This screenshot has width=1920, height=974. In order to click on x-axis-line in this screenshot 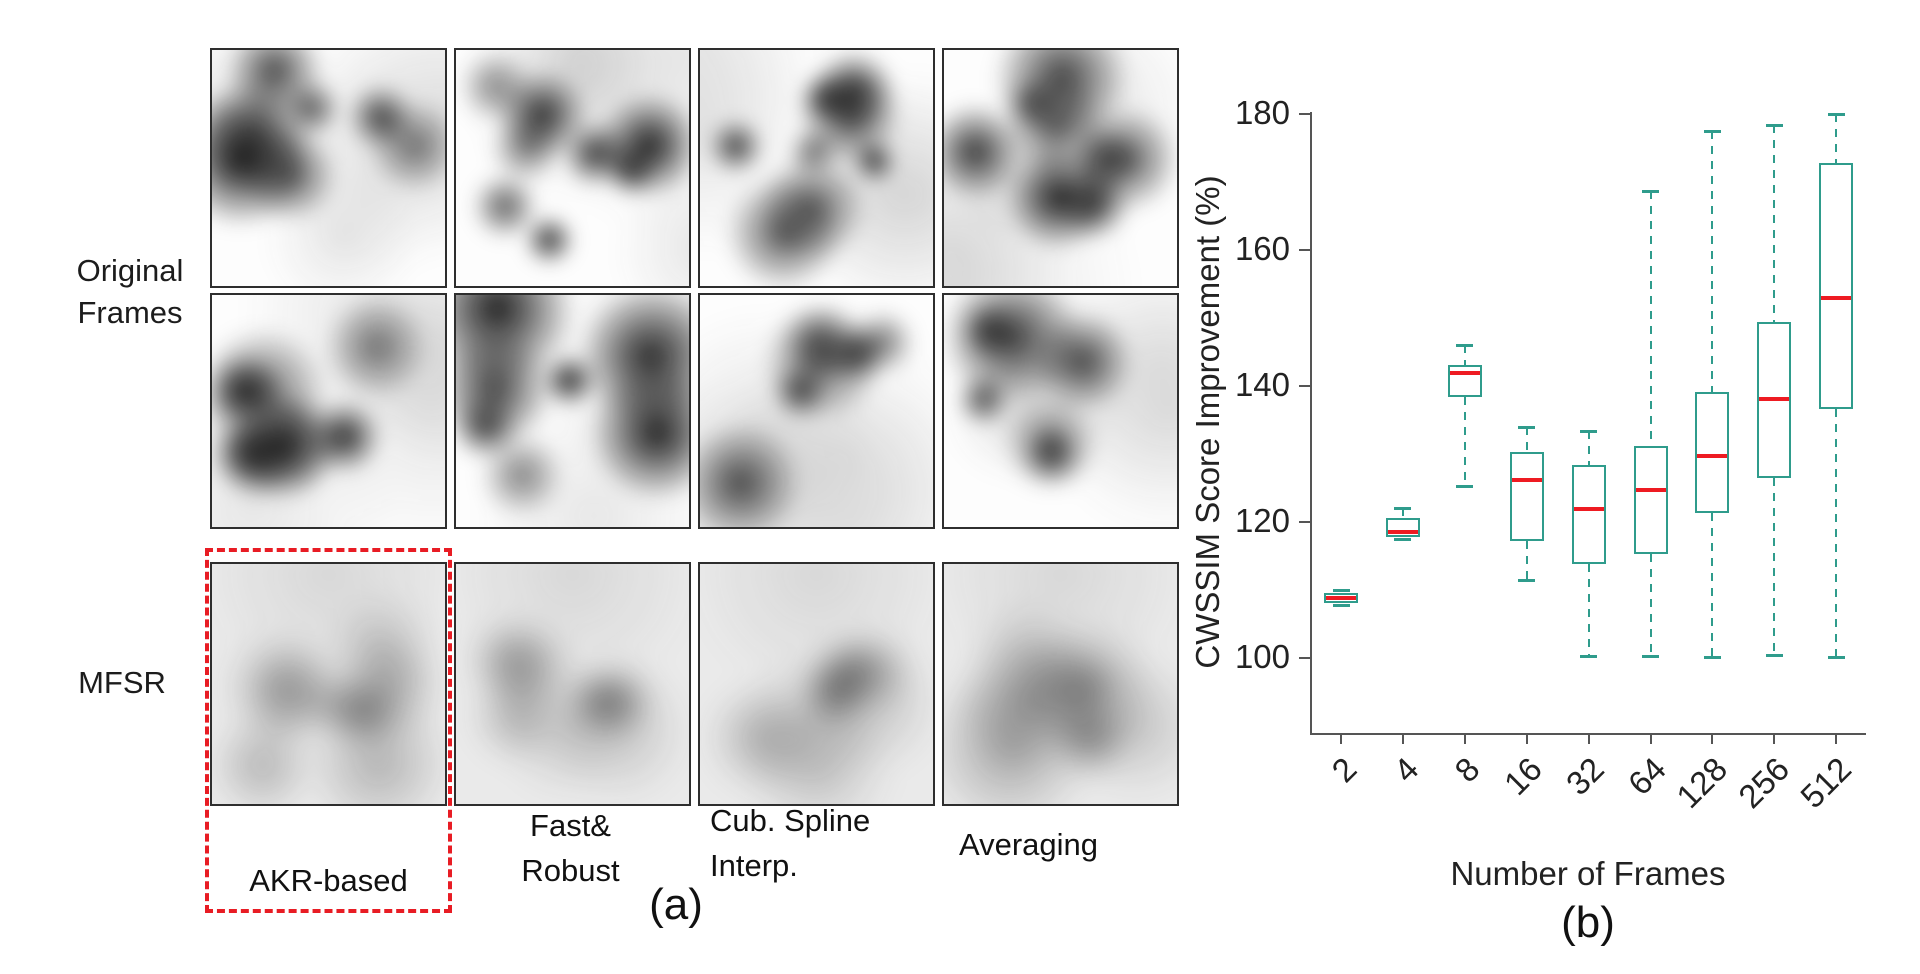, I will do `click(1588, 734)`.